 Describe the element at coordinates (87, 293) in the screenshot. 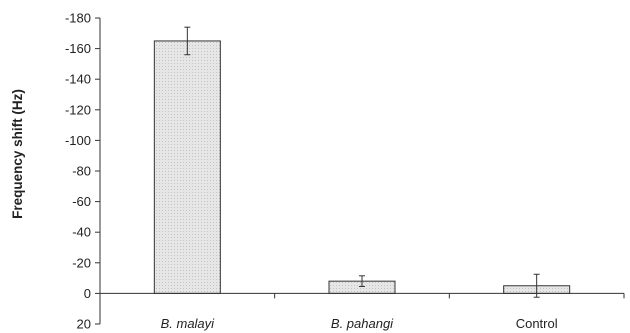

I see `y-tick-label: 0` at that location.